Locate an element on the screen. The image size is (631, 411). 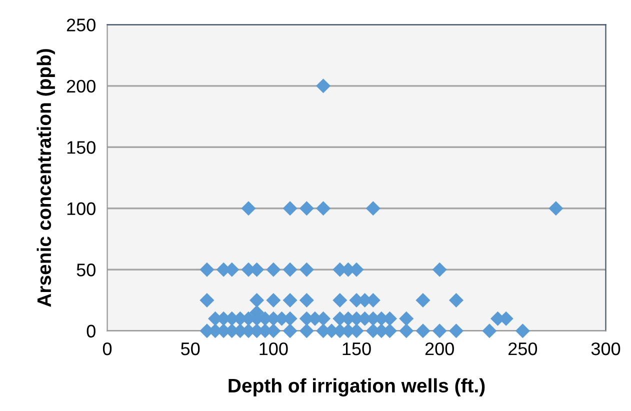
x-tick-label: 300 is located at coordinates (605, 349).